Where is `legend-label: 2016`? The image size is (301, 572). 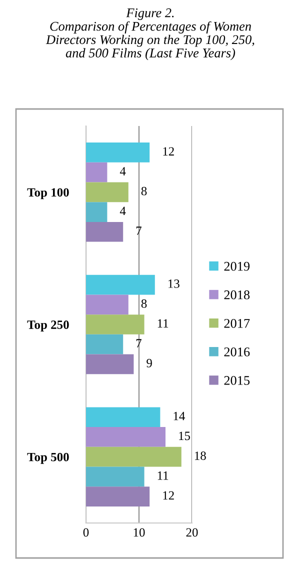
legend-label: 2016 is located at coordinates (237, 351).